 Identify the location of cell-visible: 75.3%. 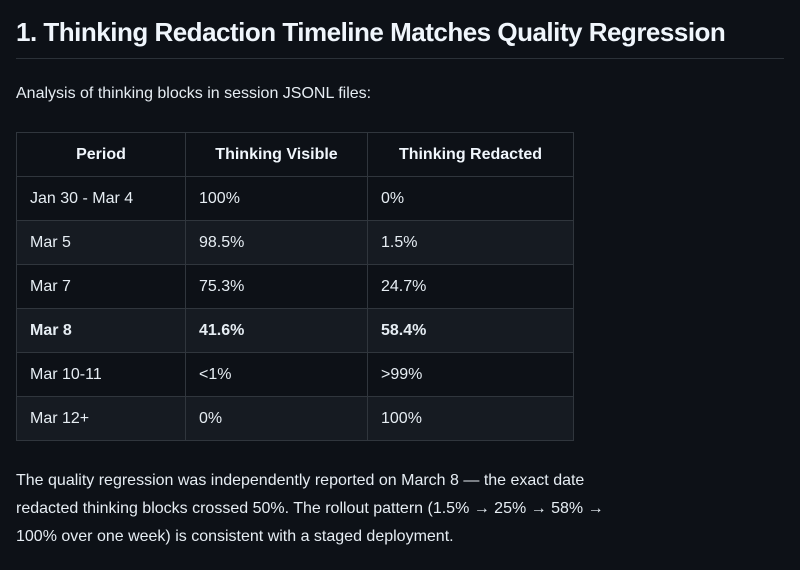
(276, 286).